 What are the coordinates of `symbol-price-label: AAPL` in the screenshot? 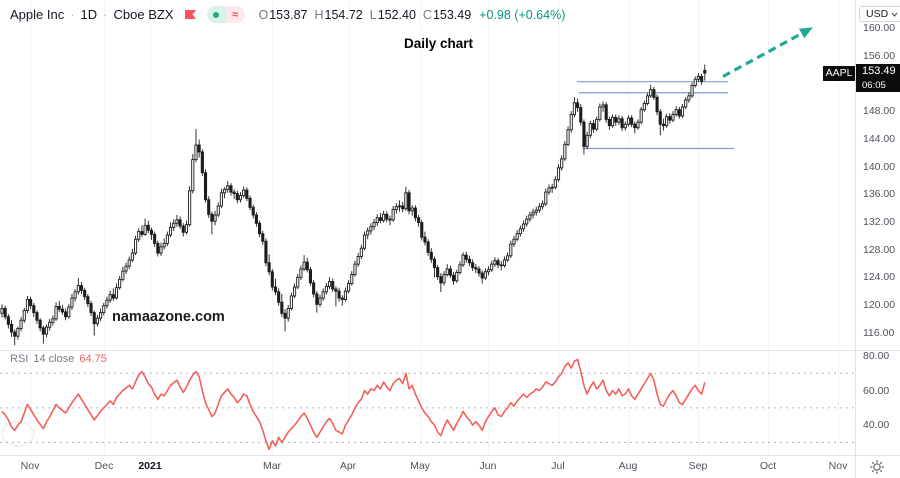 It's located at (839, 74).